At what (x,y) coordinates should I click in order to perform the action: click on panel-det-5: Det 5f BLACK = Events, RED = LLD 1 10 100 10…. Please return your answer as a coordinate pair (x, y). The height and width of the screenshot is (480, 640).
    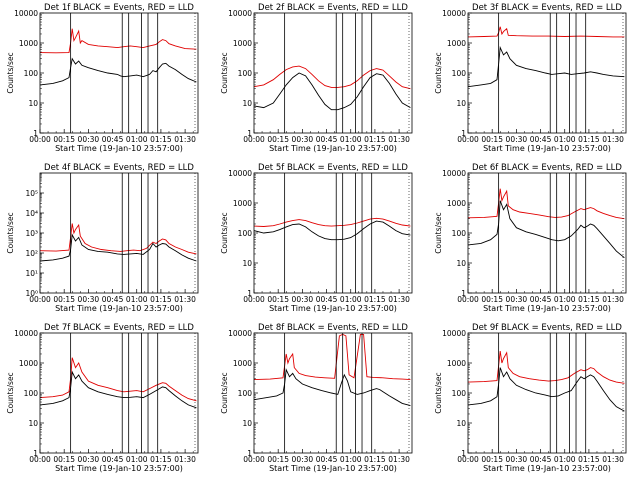
    Looking at the image, I should click on (316, 238).